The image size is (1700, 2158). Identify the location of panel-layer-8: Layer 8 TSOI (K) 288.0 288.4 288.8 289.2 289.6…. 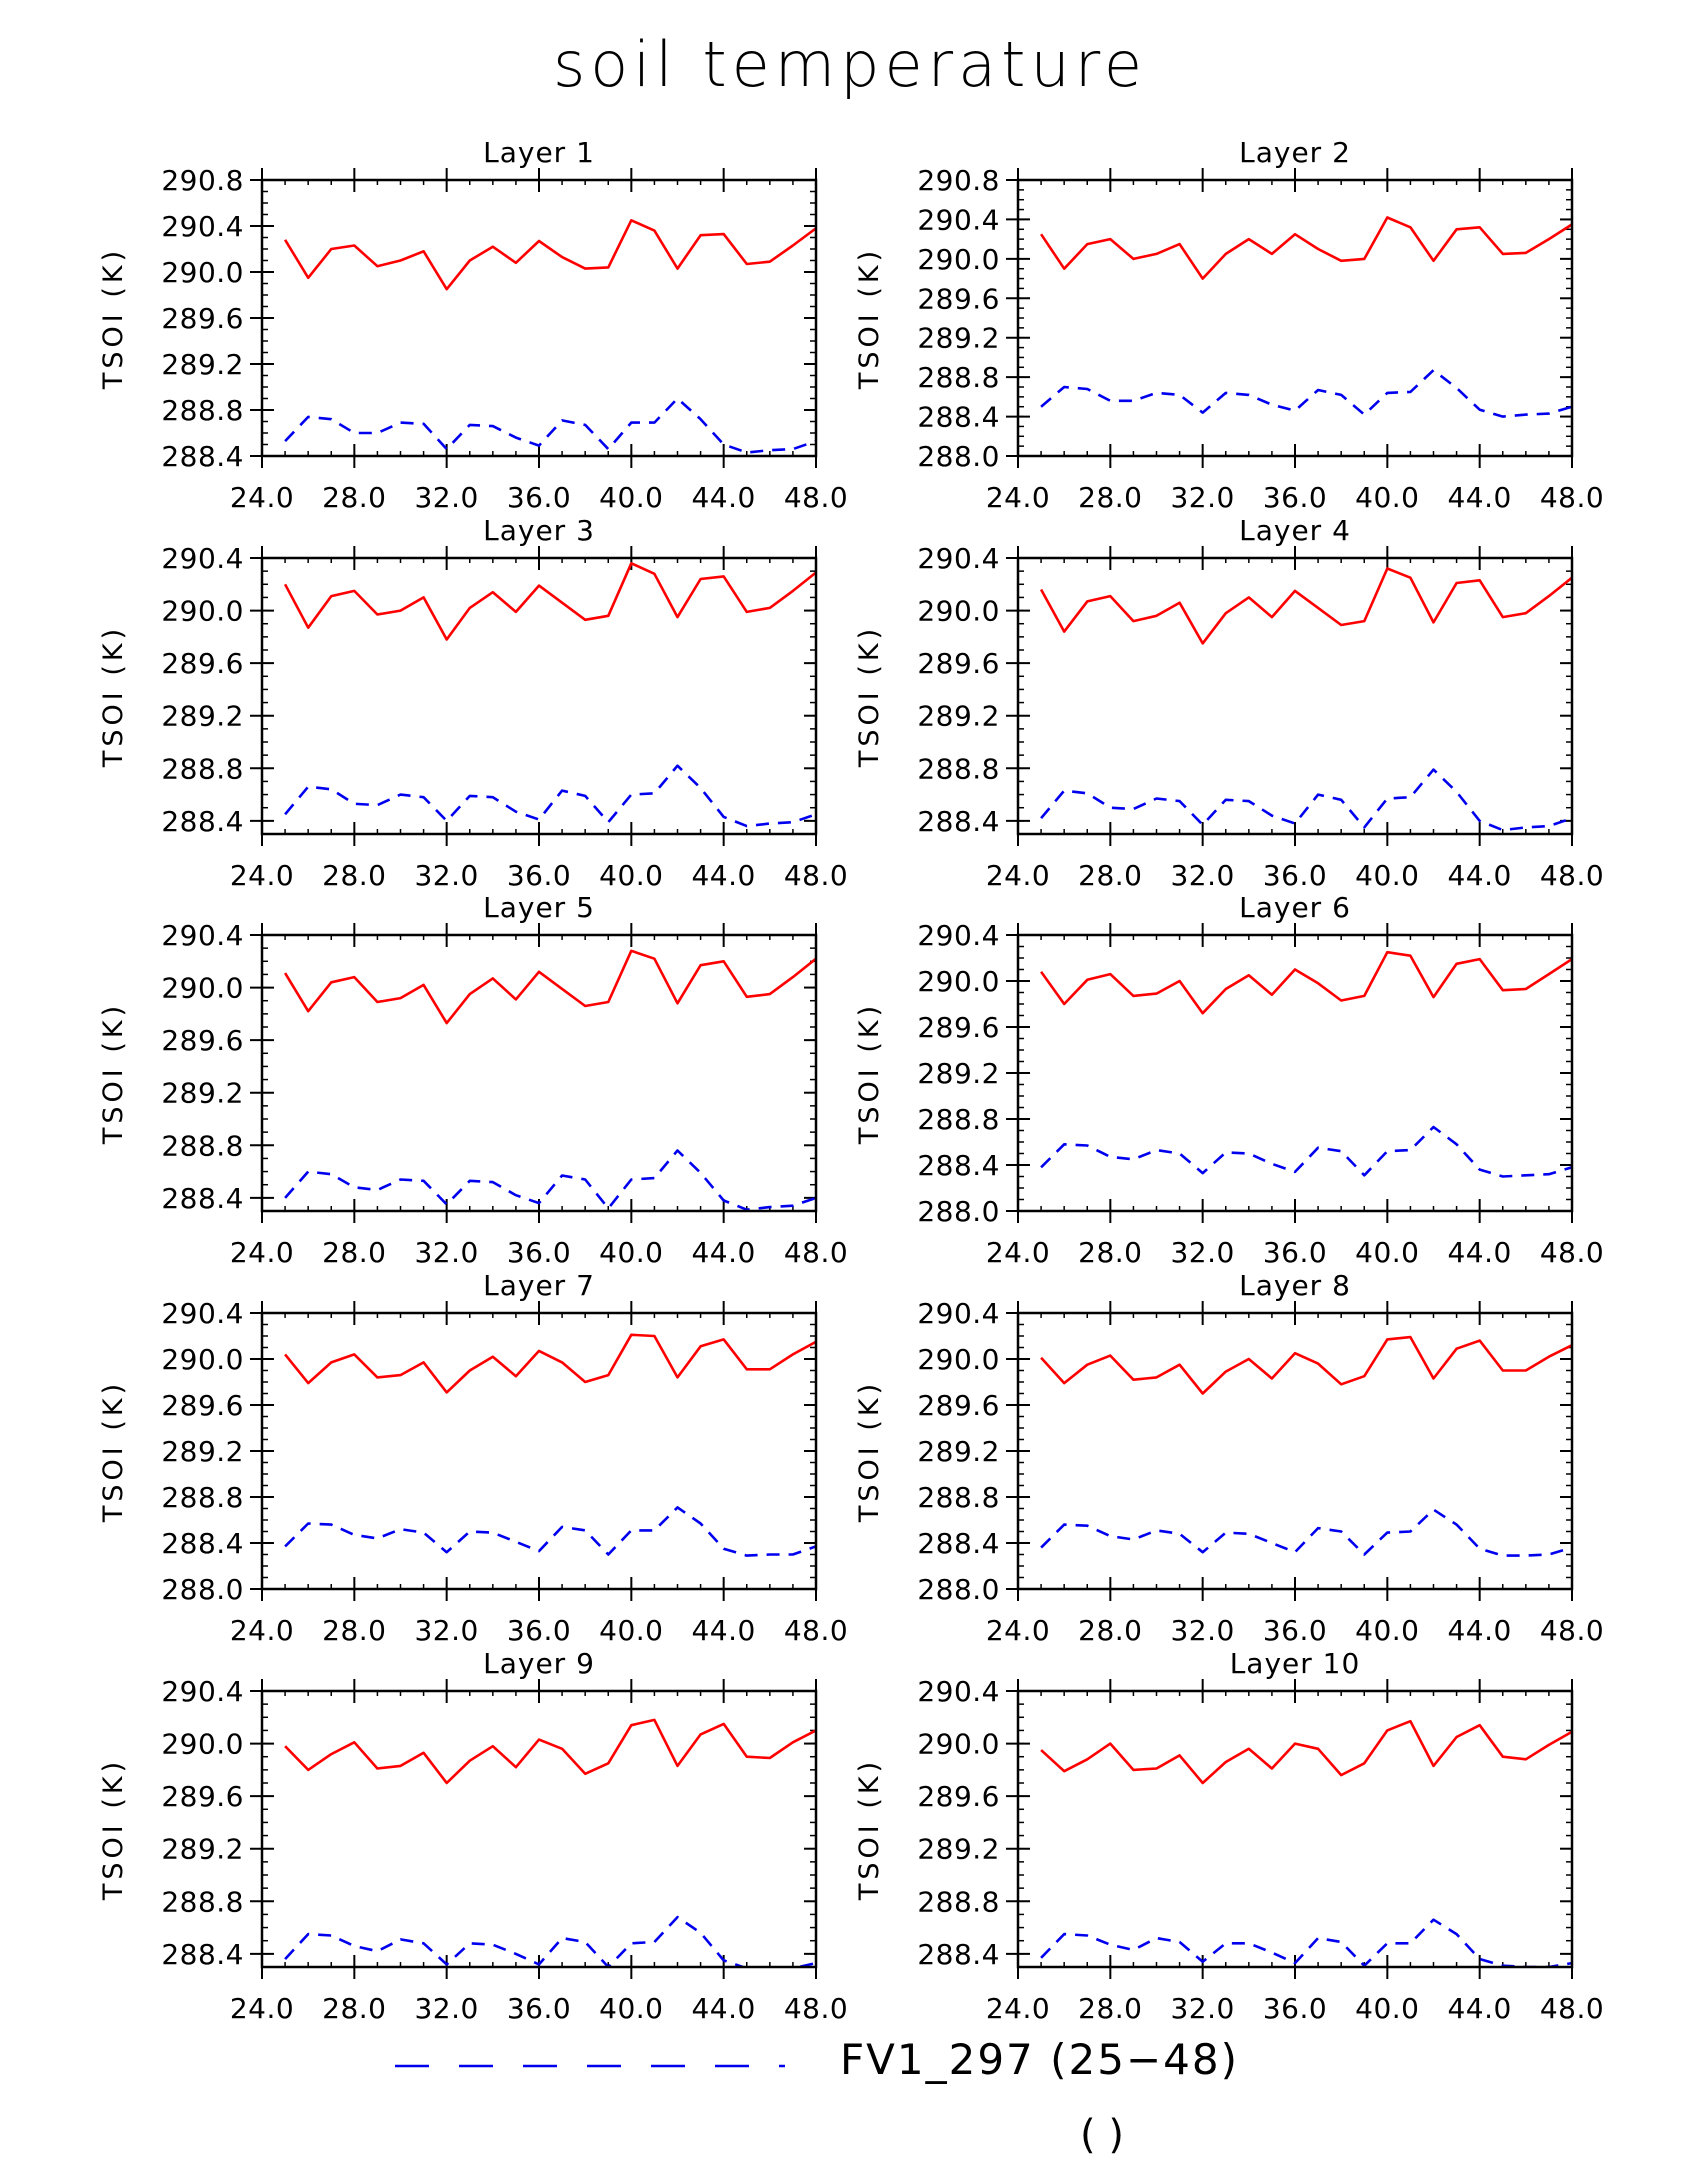
(1229, 1458).